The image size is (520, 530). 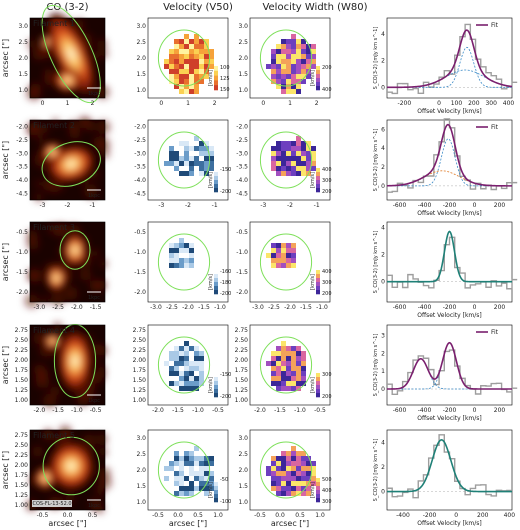 What do you see at coordinates (75, 250) in the screenshot?
I see `co-contour` at bounding box center [75, 250].